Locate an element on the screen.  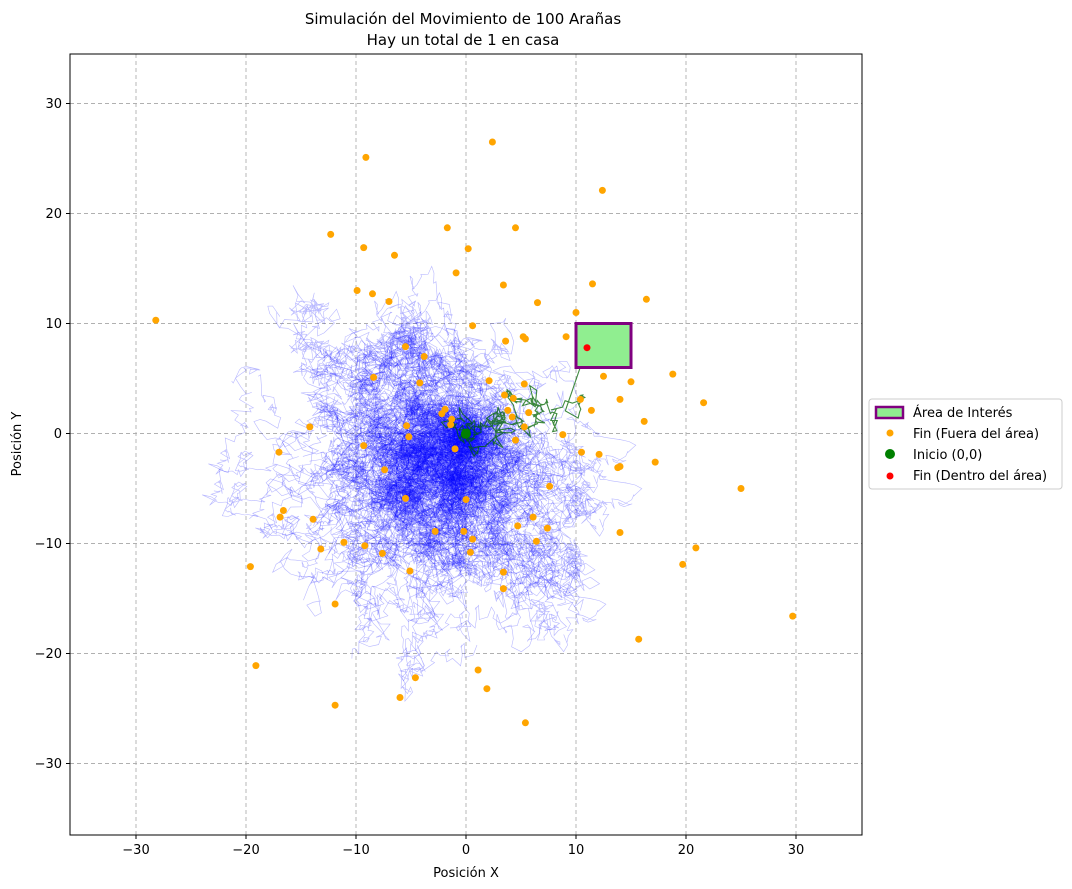
home-spider-path-line is located at coordinates (514, 402).